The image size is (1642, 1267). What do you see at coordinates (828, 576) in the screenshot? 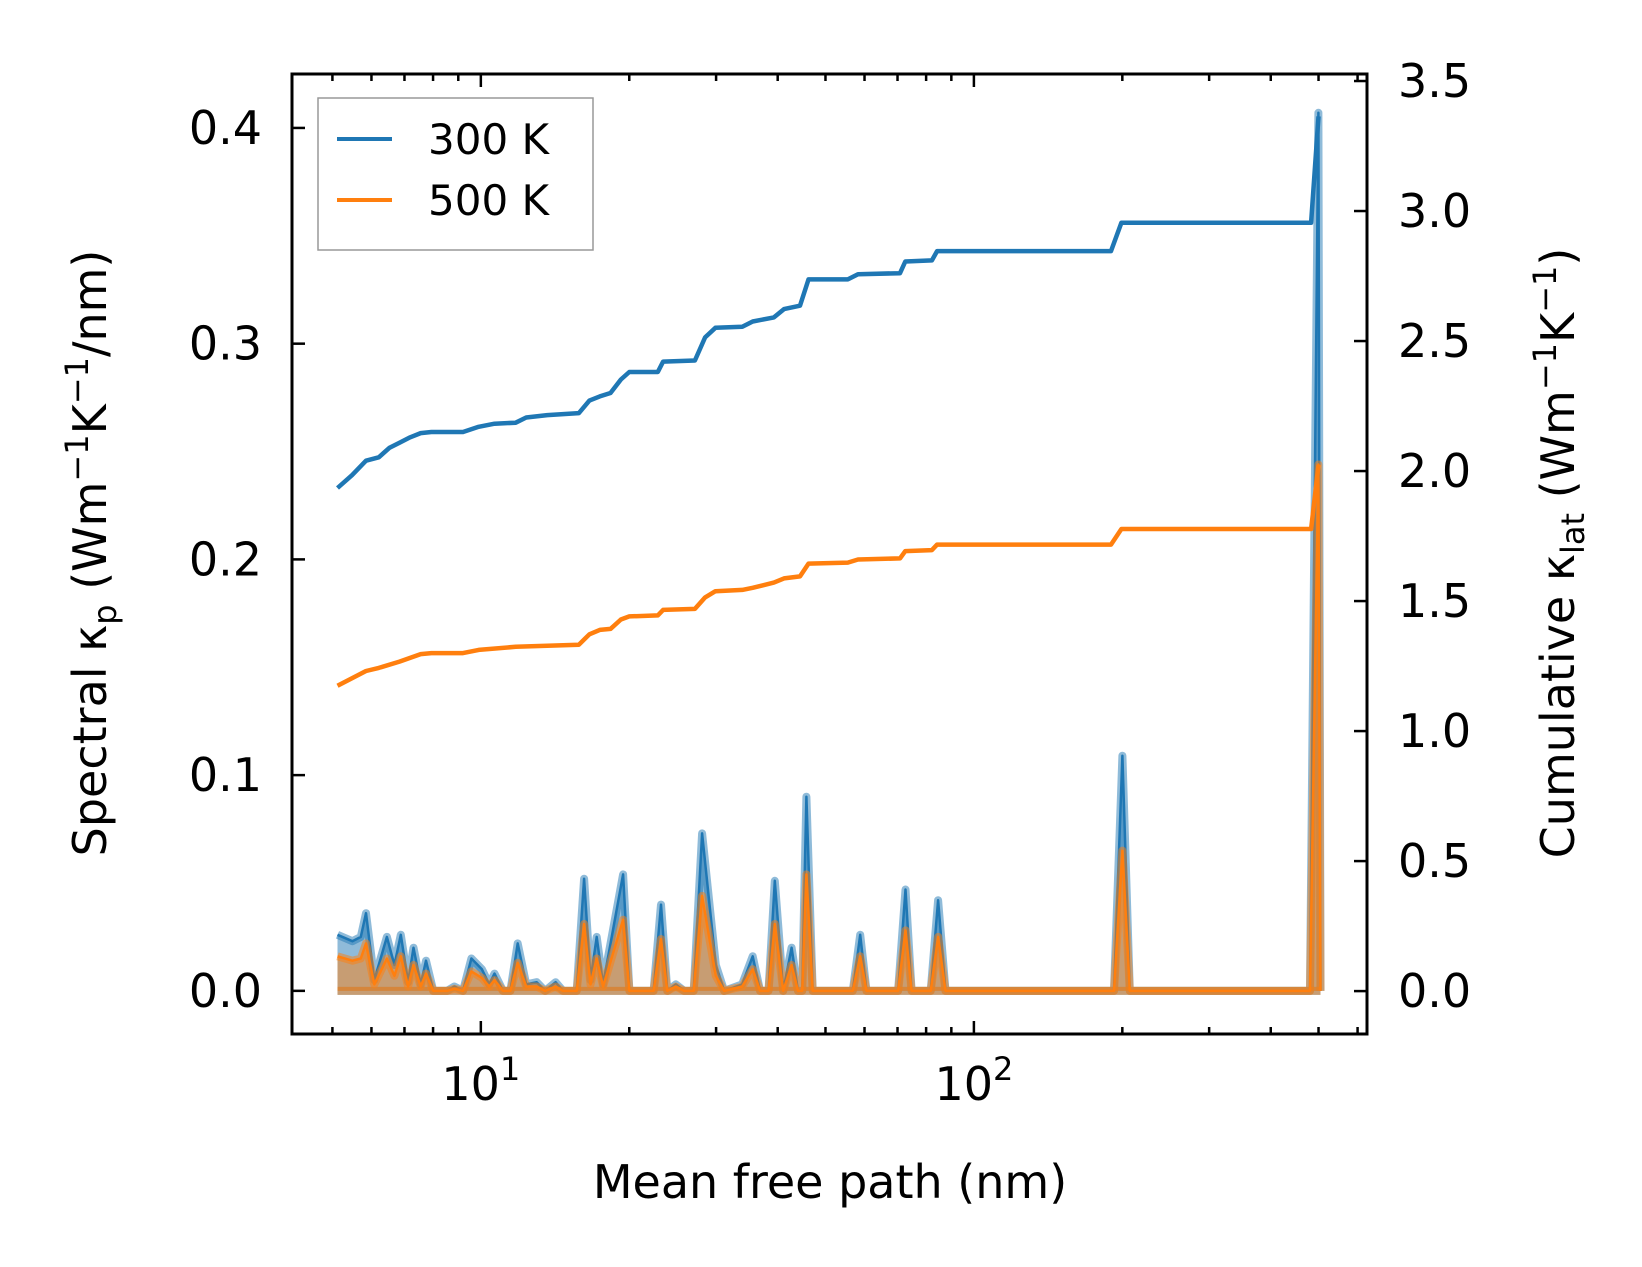
I see `cumulative-line-500k` at bounding box center [828, 576].